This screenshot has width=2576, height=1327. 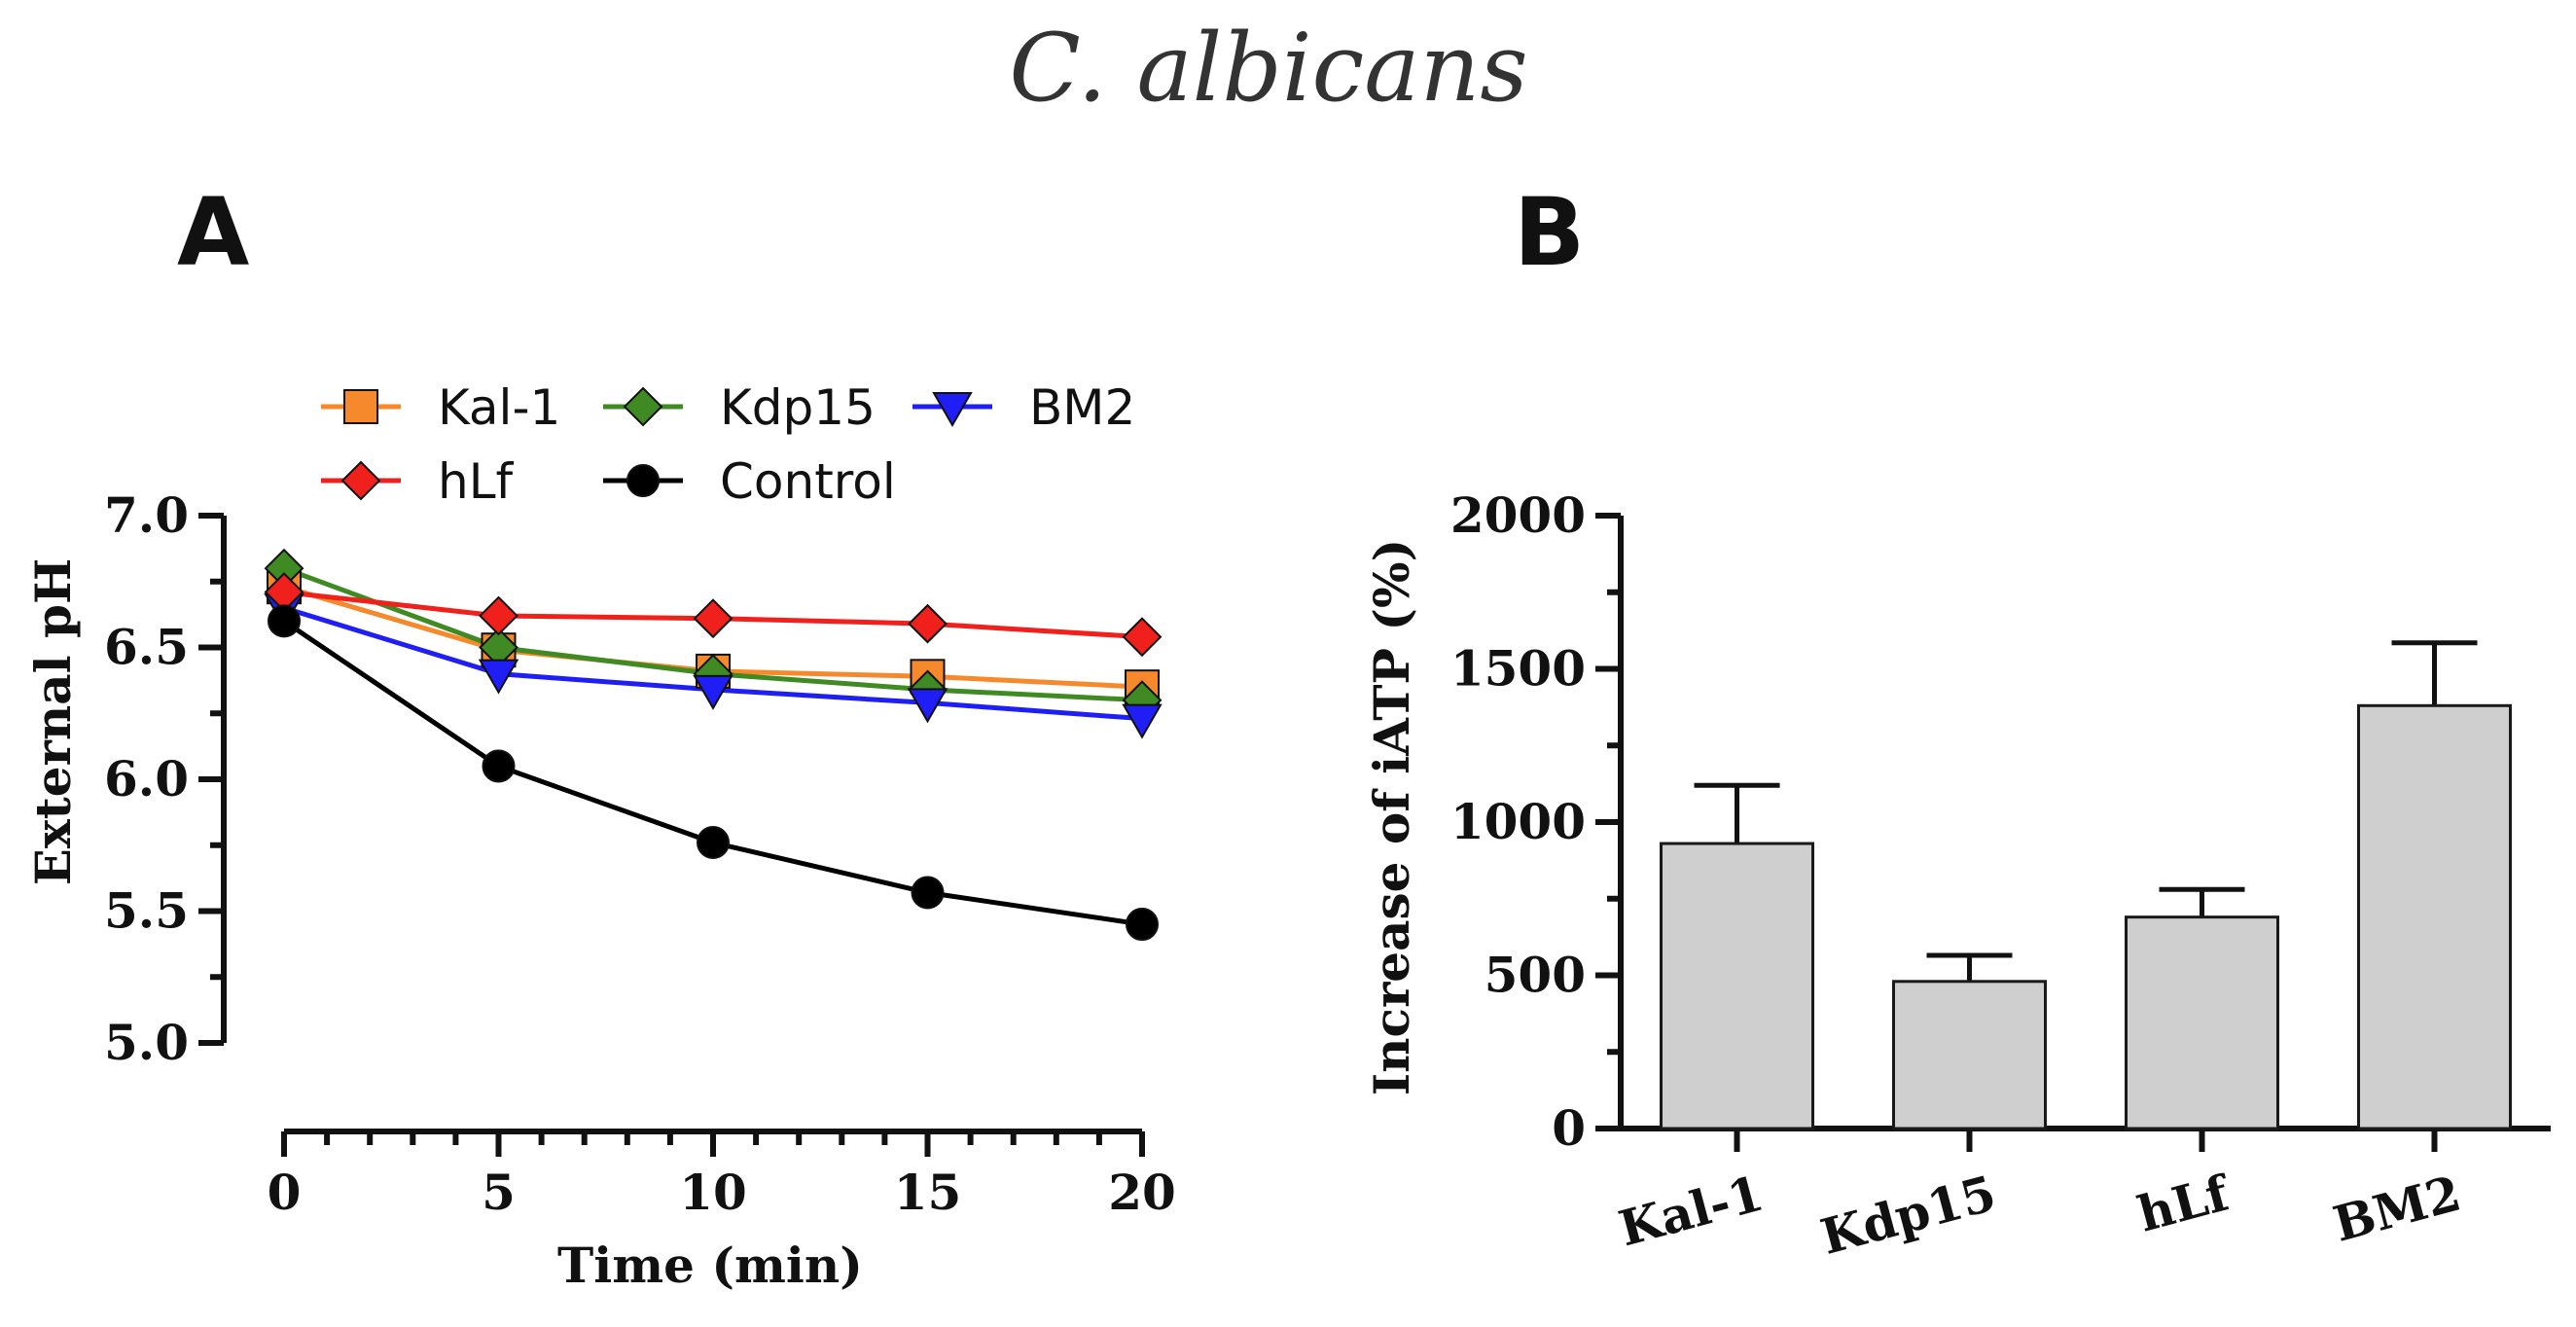 I want to click on panel-b-x-tick-label-kal-1: Kal-1, so click(x=1691, y=1211).